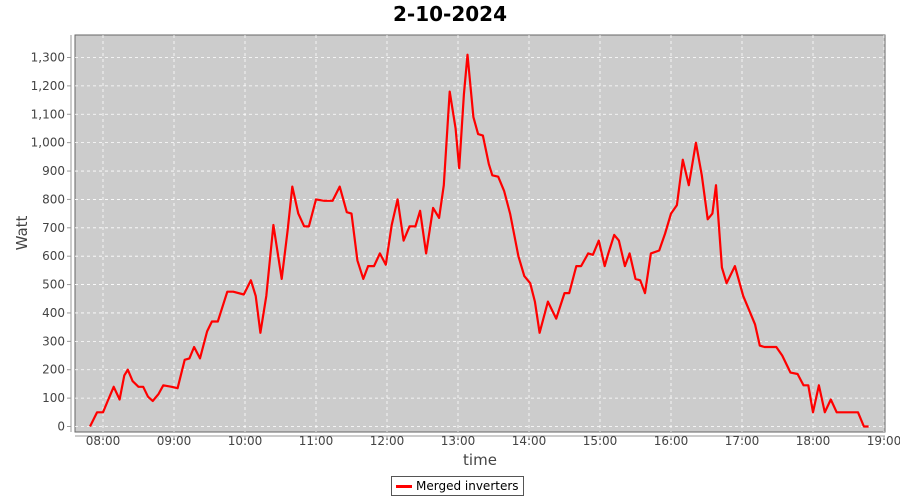  I want to click on x-tick-label: 18:00, so click(813, 441).